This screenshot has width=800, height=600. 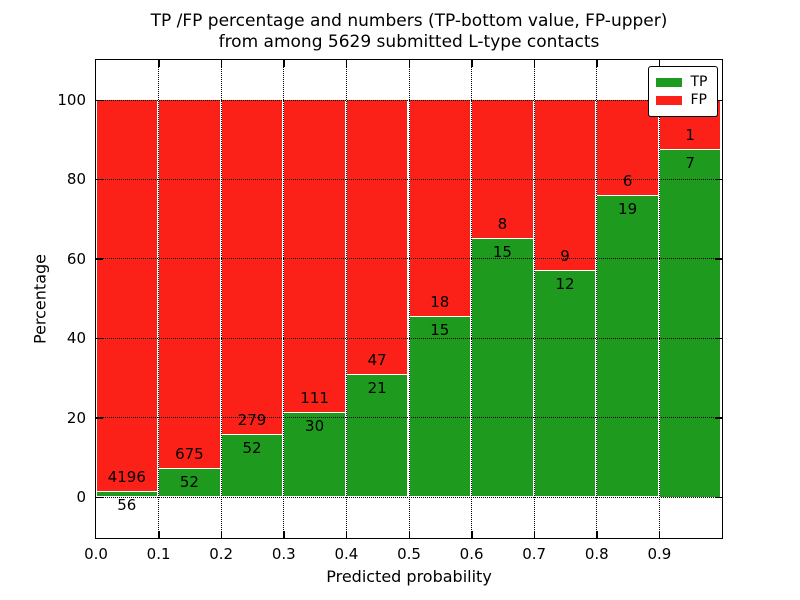 I want to click on x-tick-label: 0.6, so click(x=471, y=554).